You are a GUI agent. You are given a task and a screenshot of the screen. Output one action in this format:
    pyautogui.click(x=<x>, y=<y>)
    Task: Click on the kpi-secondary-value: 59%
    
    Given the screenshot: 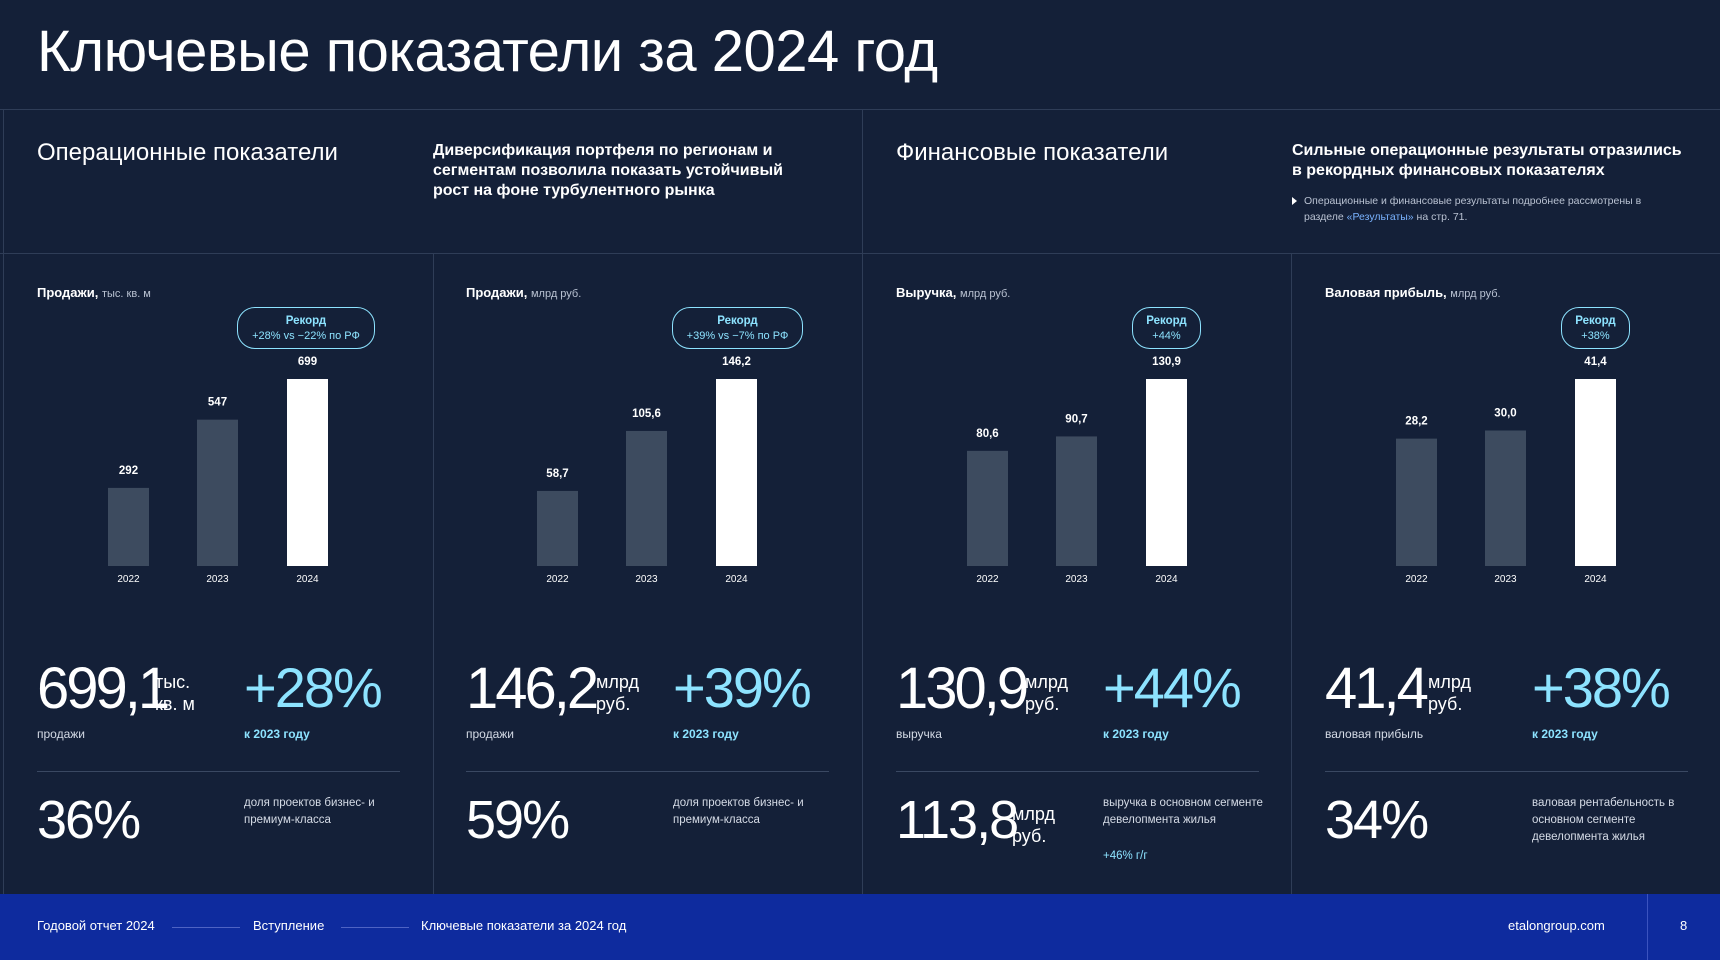 What is the action you would take?
    pyautogui.click(x=518, y=820)
    